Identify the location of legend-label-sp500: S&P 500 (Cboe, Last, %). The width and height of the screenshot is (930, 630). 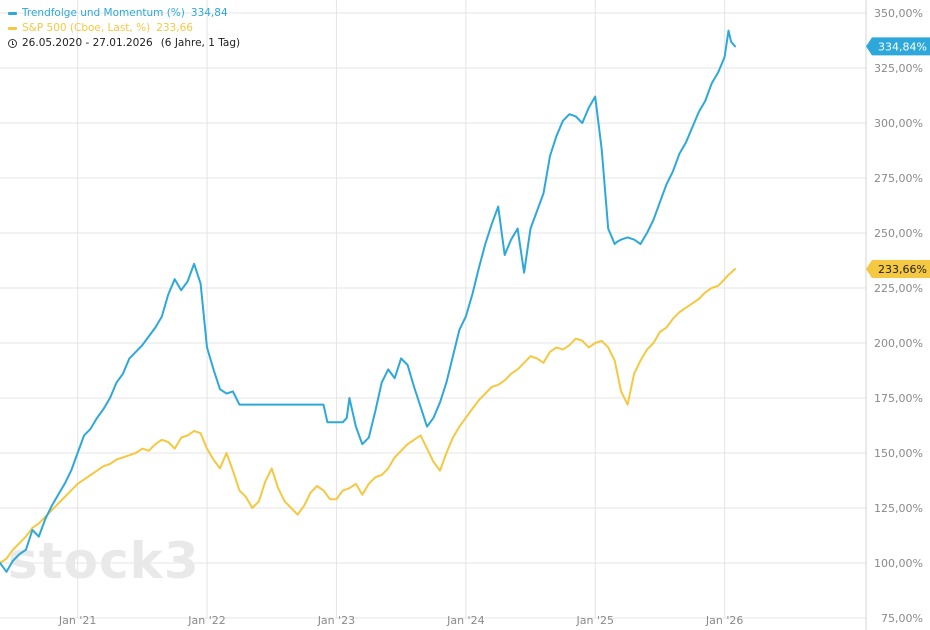
(86, 28).